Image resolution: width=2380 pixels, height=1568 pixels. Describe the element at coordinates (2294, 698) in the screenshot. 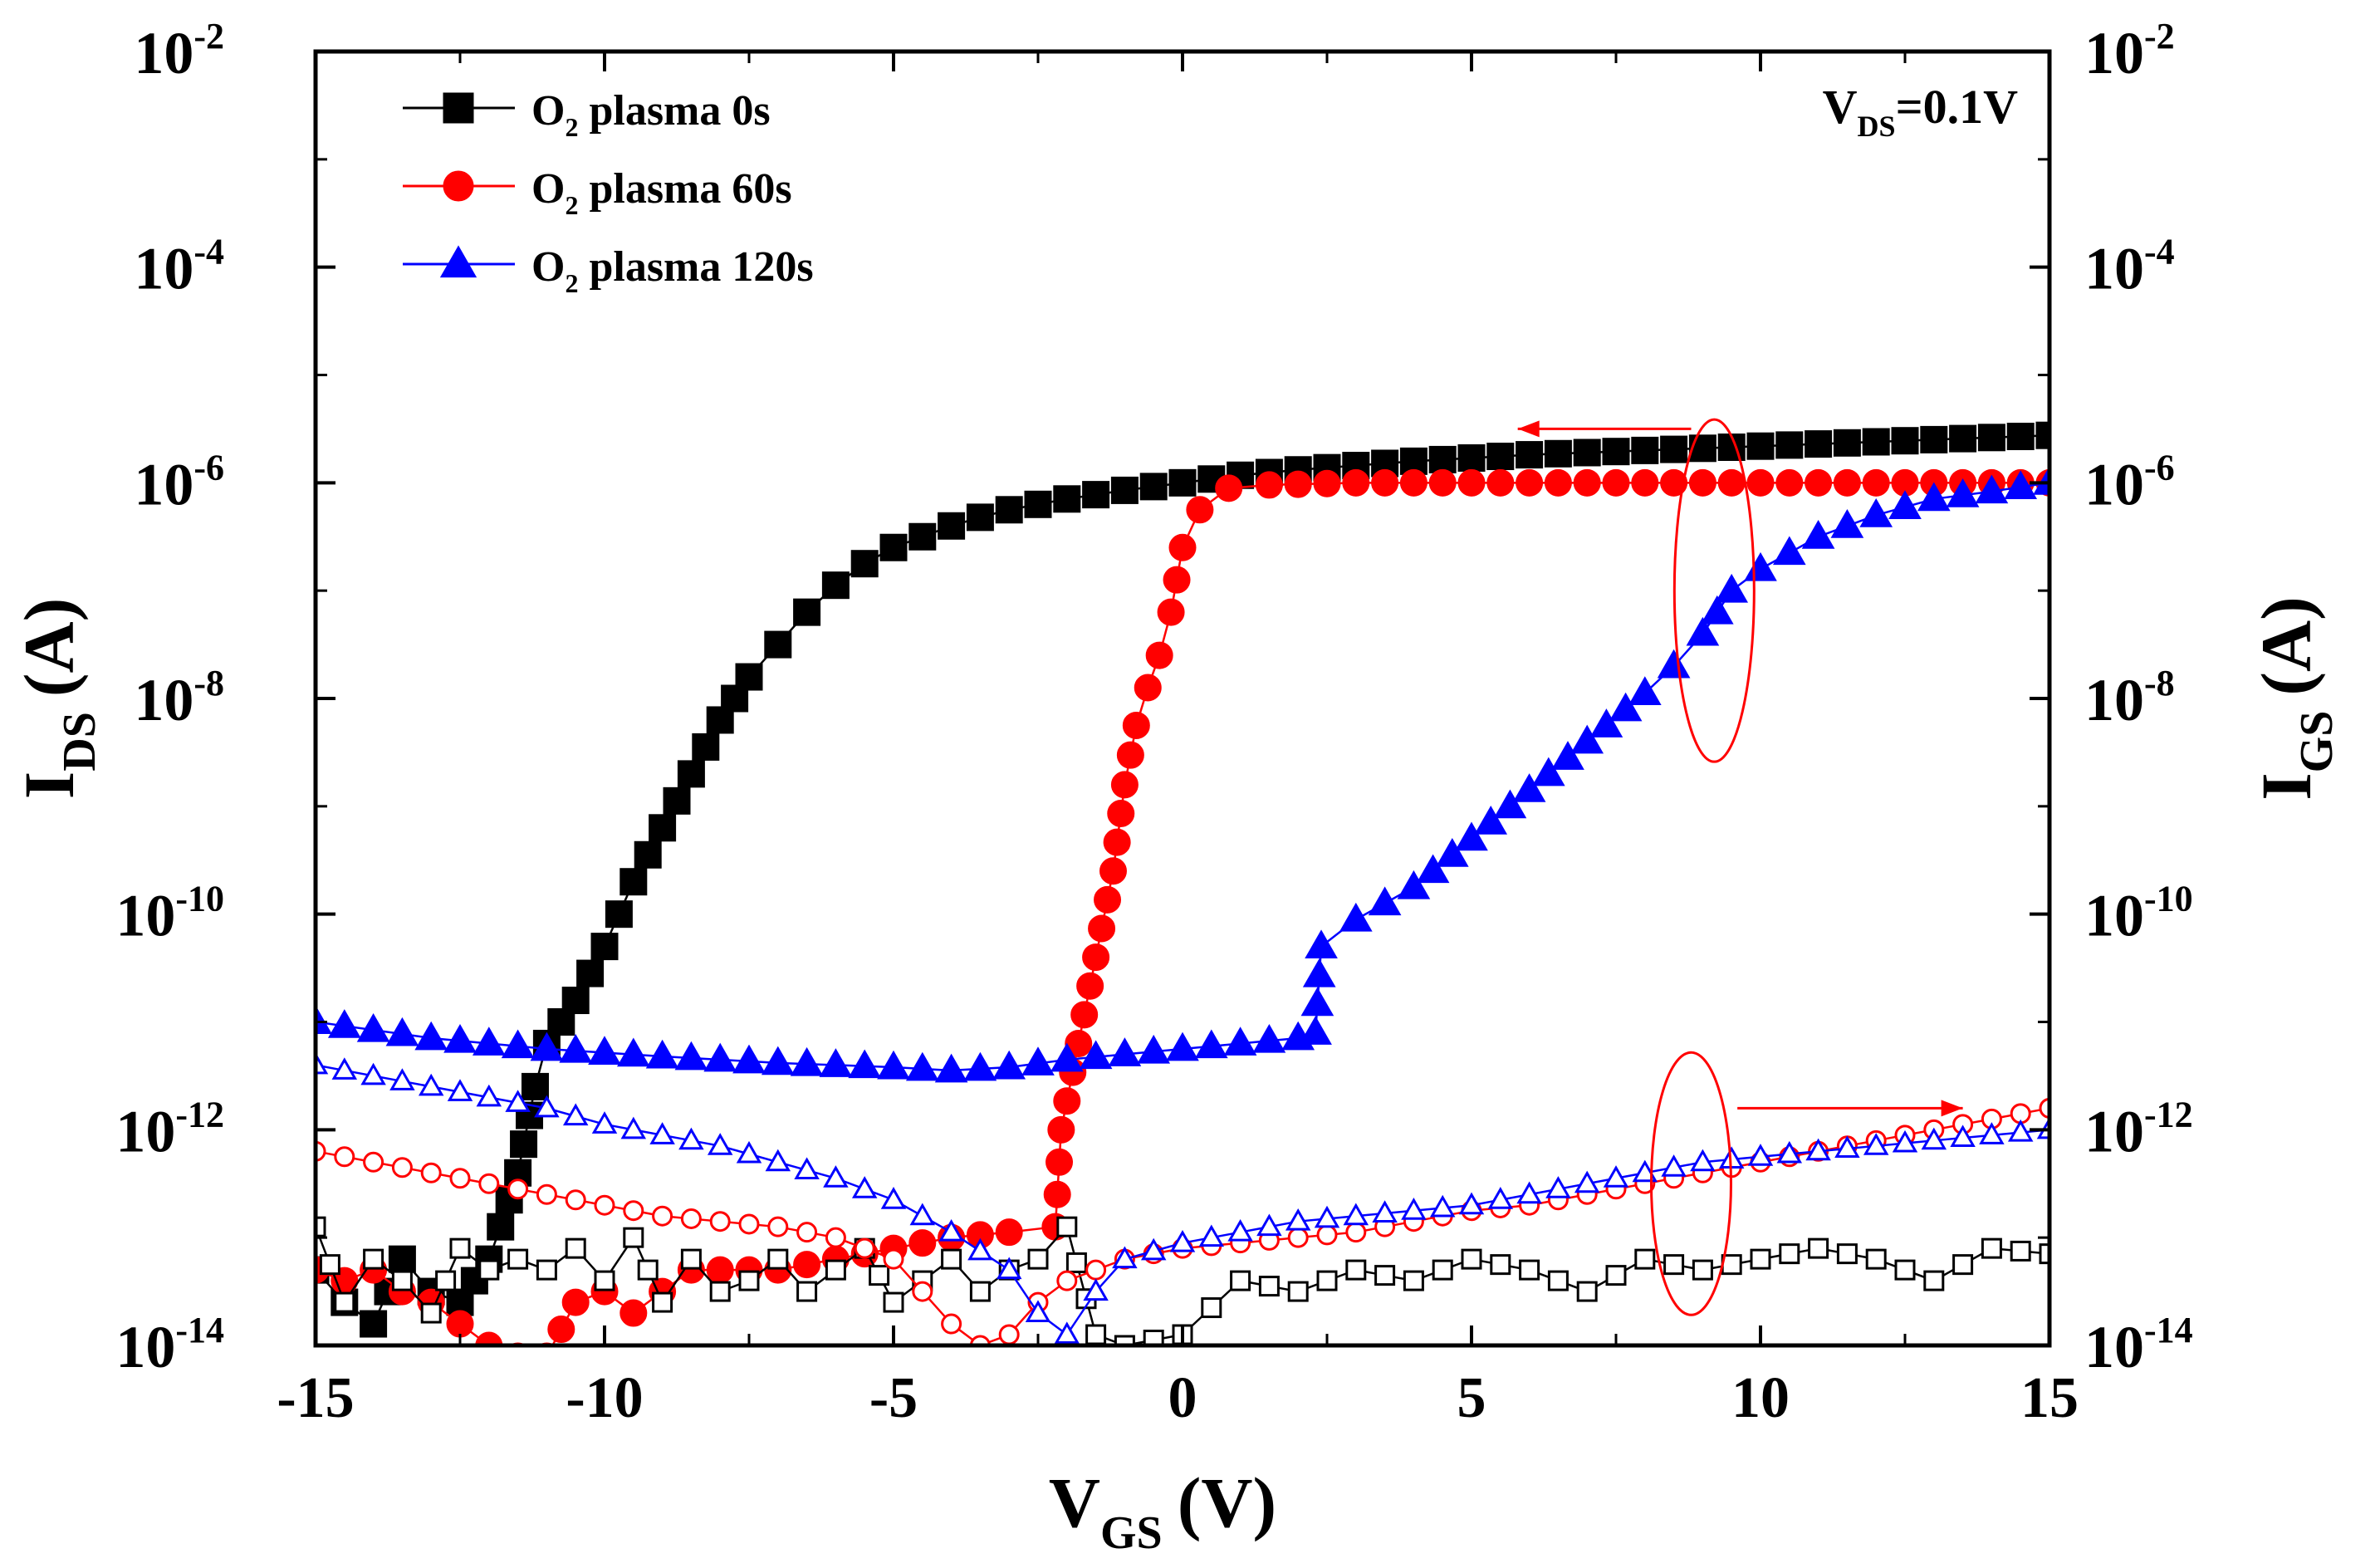

I see `y-axis-label-right: IGS(A)` at that location.